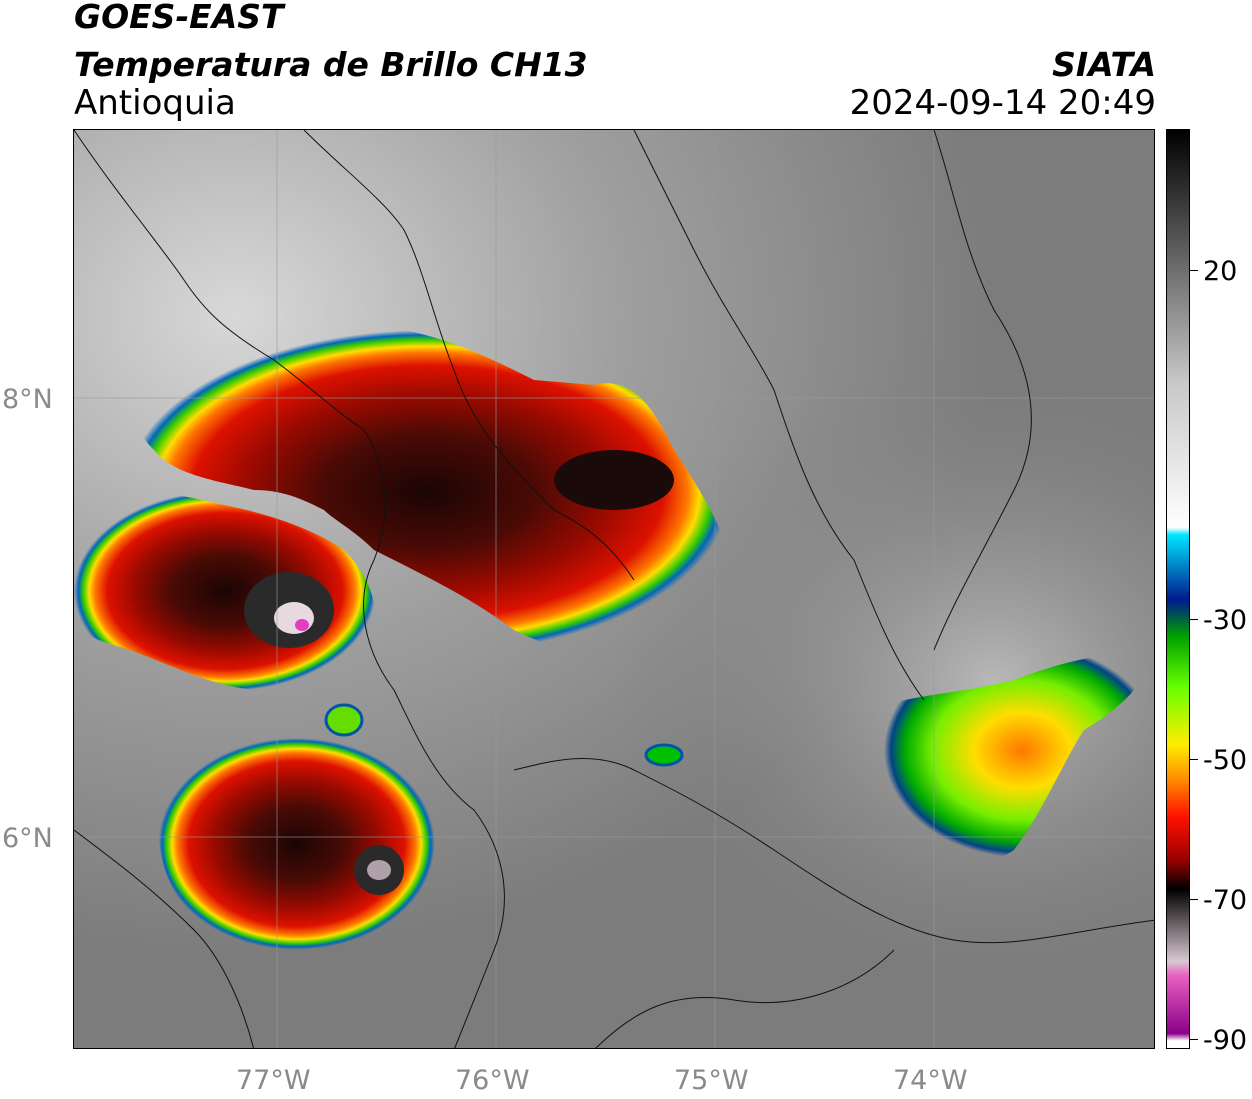 The image size is (1252, 1099). I want to click on colorbar-tick-minus30, so click(1194, 619).